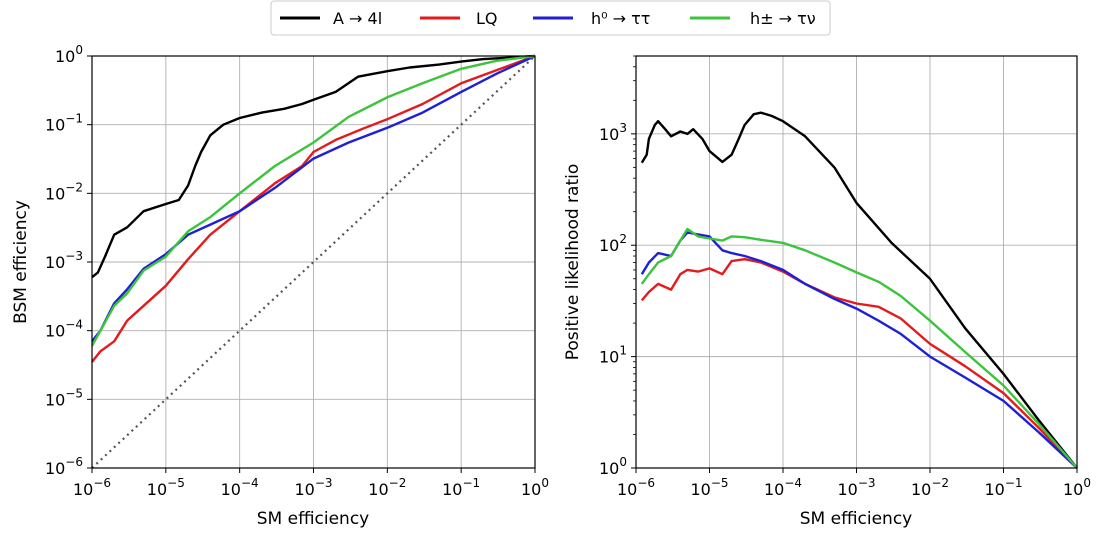 The image size is (1100, 536). What do you see at coordinates (64, 397) in the screenshot?
I see `y-tick-label: 10⁻⁵` at bounding box center [64, 397].